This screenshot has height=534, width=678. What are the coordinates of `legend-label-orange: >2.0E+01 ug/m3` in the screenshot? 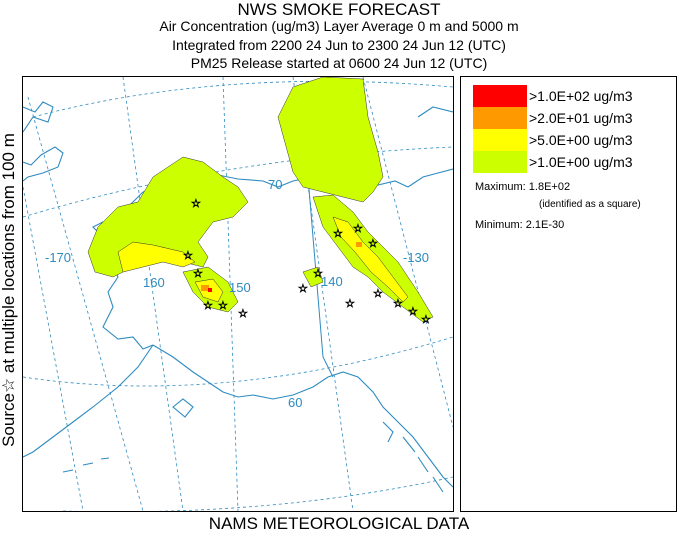 It's located at (581, 118).